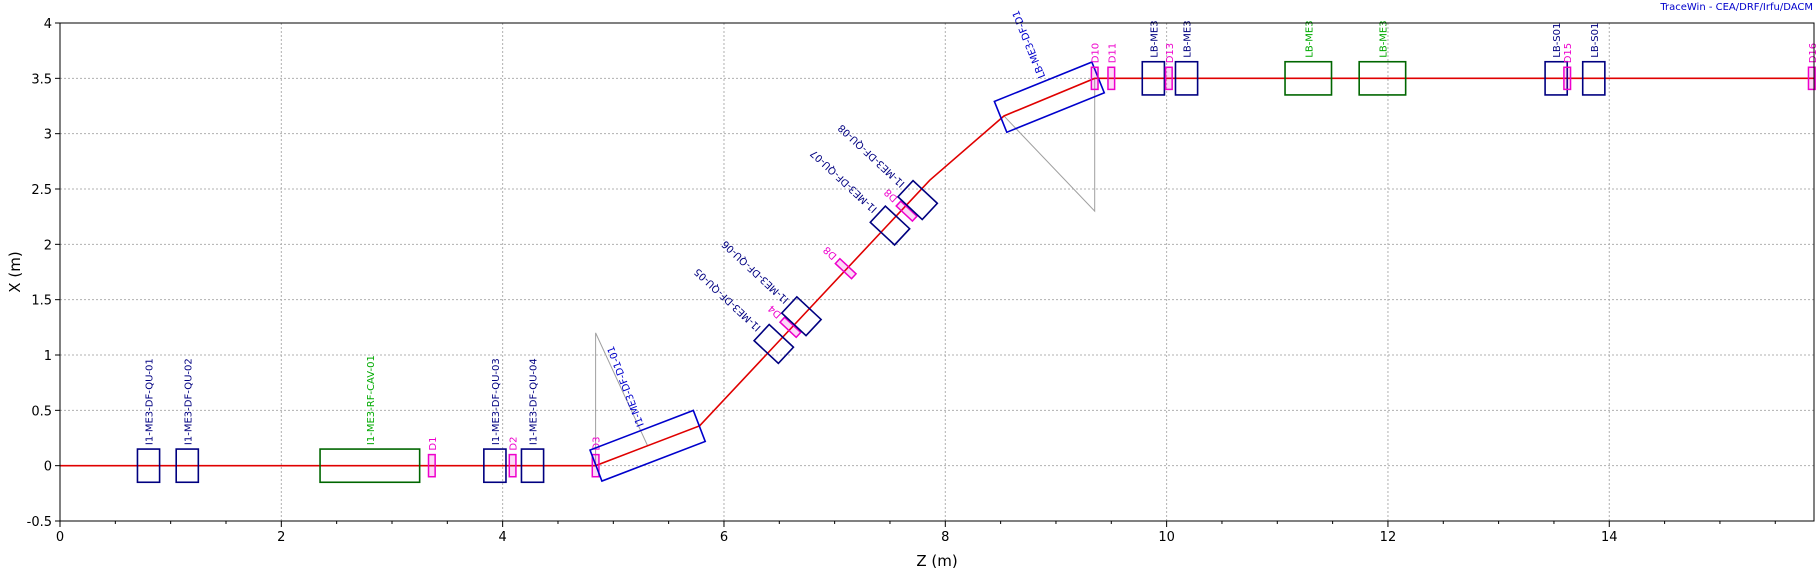  Describe the element at coordinates (150, 401) in the screenshot. I see `quad-label: I1-ME3-DF-QU-01` at that location.